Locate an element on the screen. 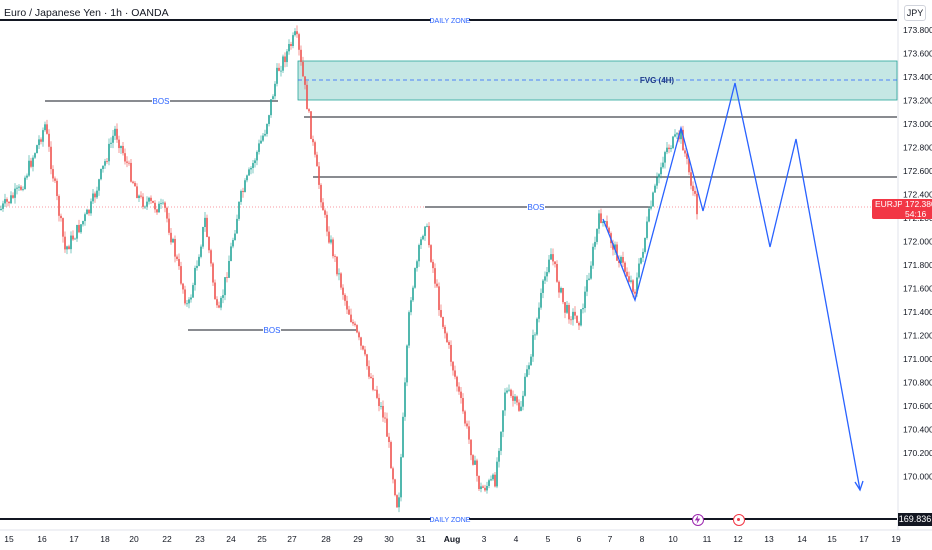 This screenshot has width=932, height=550. time-axis-label: 27 is located at coordinates (292, 539).